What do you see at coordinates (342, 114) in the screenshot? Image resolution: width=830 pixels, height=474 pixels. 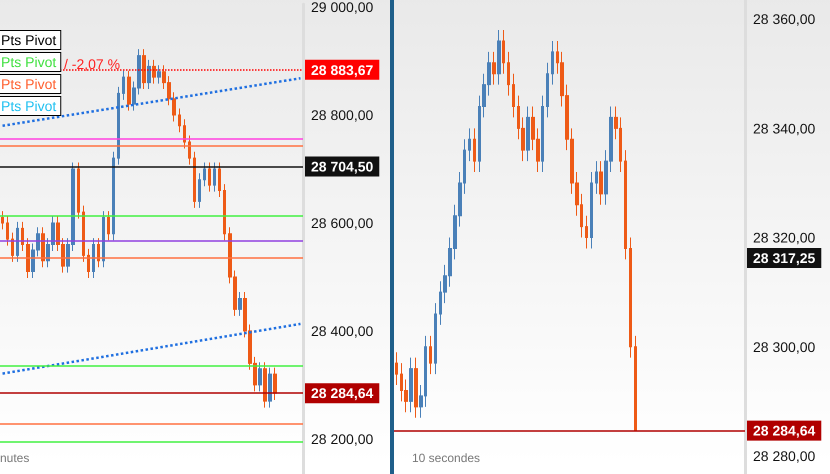 I see `y-tick-label: 28 800,00` at bounding box center [342, 114].